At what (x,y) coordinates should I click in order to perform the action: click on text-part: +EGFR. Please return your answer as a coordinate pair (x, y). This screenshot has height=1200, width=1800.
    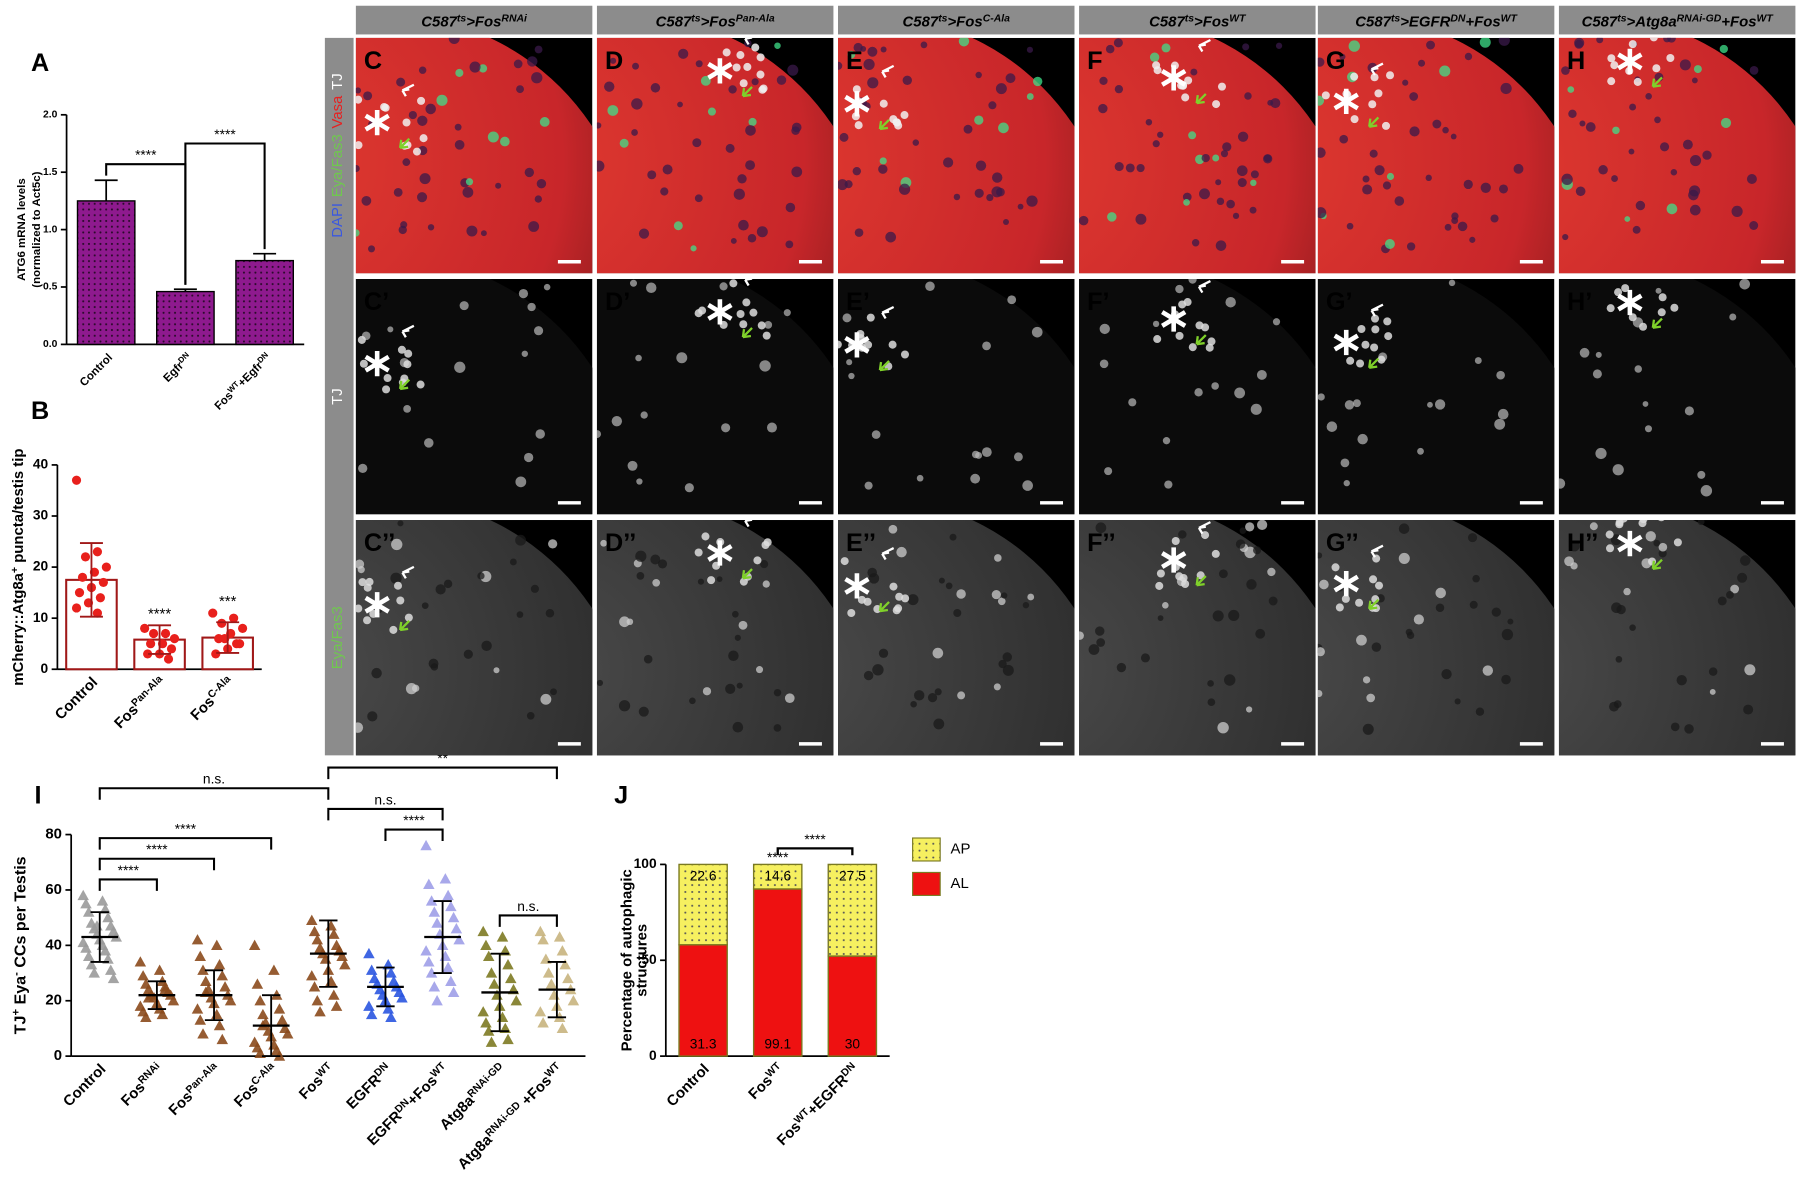
    Looking at the image, I should click on (828, 1095).